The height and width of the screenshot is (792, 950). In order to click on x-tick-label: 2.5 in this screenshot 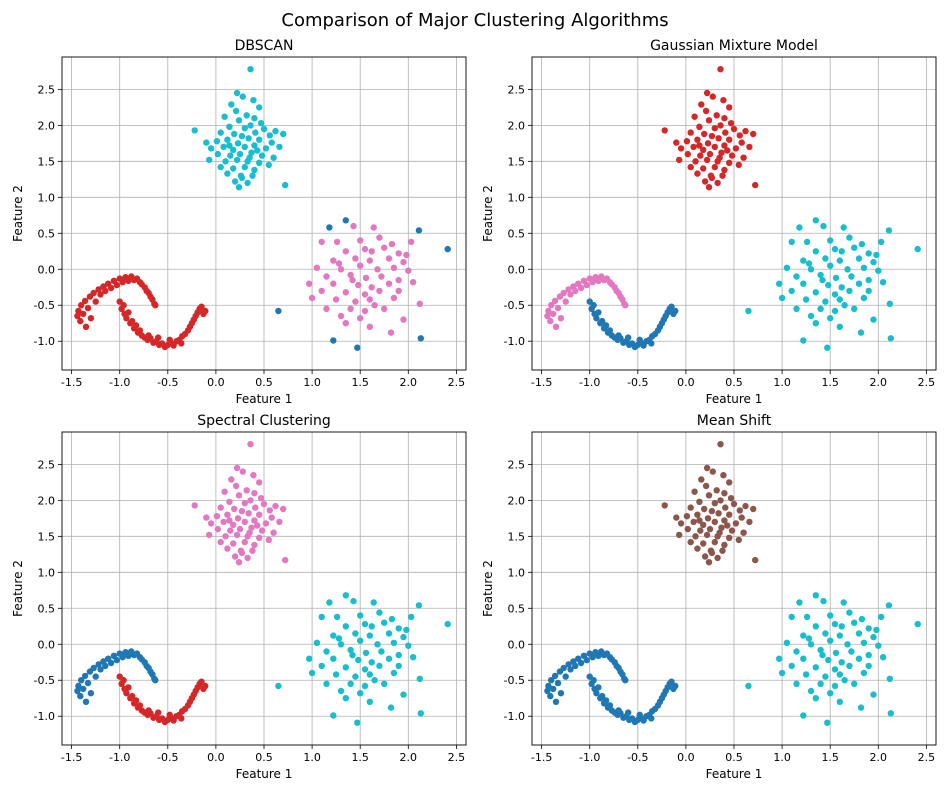, I will do `click(457, 382)`.